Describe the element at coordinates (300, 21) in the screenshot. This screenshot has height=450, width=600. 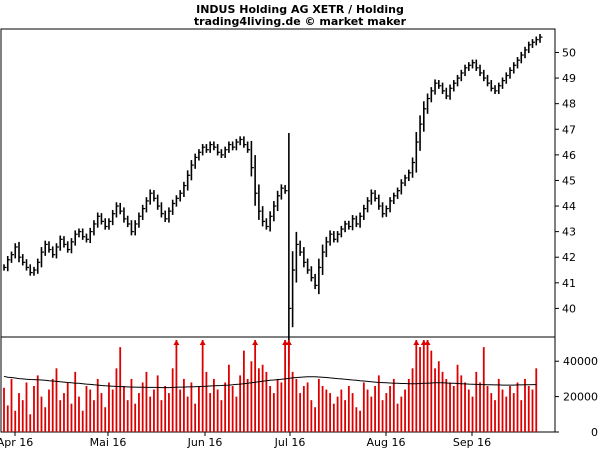
I see `chart-subtitle: trading4living.de © market maker` at that location.